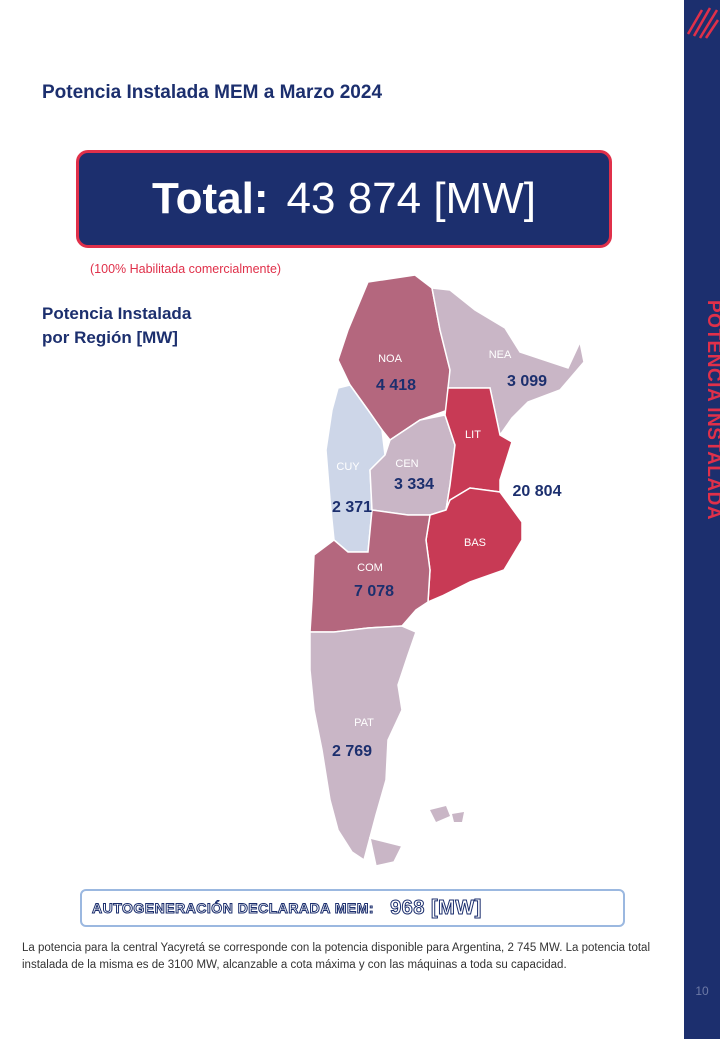  Describe the element at coordinates (447, 814) in the screenshot. I see `islands-malvinas` at that location.